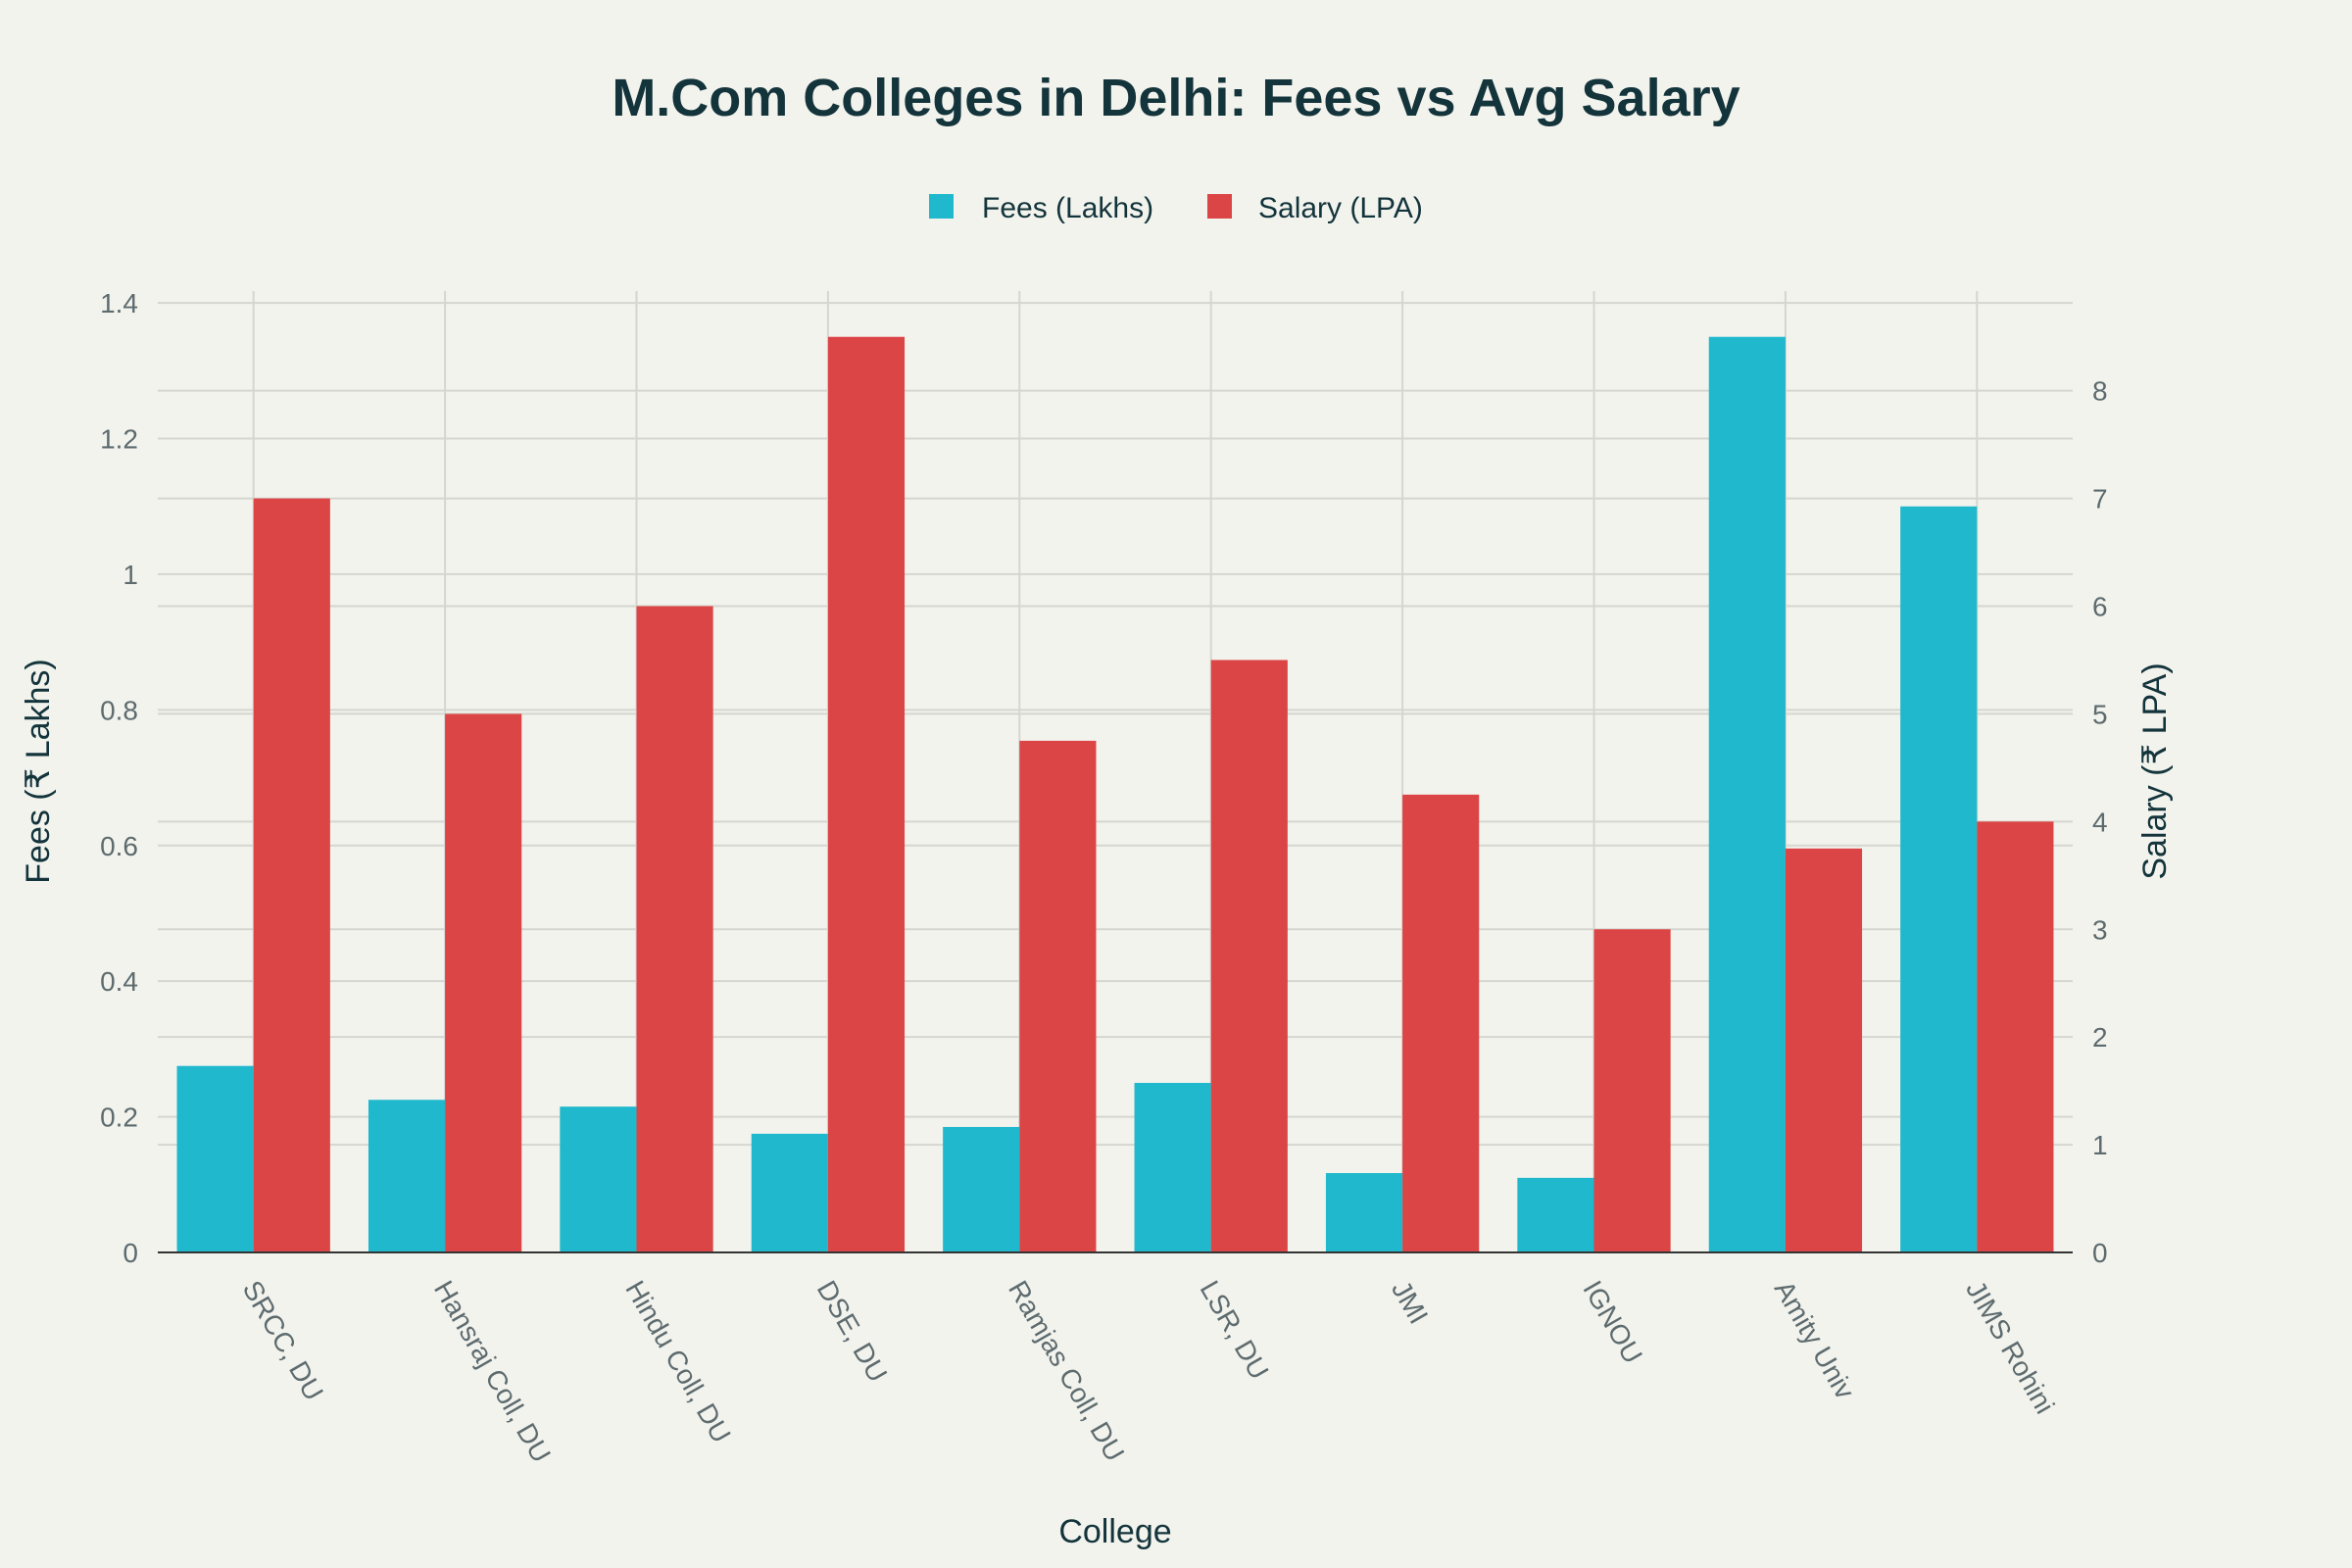 Image resolution: width=2352 pixels, height=1568 pixels. What do you see at coordinates (2100, 822) in the screenshot?
I see `y2-tick-label: 4` at bounding box center [2100, 822].